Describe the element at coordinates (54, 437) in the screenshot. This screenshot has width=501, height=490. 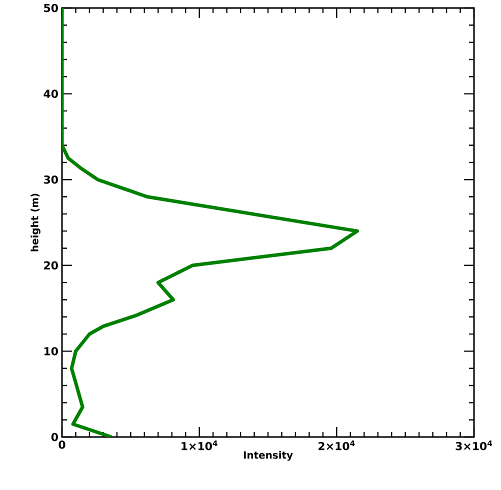
I see `y-tick-label: 0` at that location.